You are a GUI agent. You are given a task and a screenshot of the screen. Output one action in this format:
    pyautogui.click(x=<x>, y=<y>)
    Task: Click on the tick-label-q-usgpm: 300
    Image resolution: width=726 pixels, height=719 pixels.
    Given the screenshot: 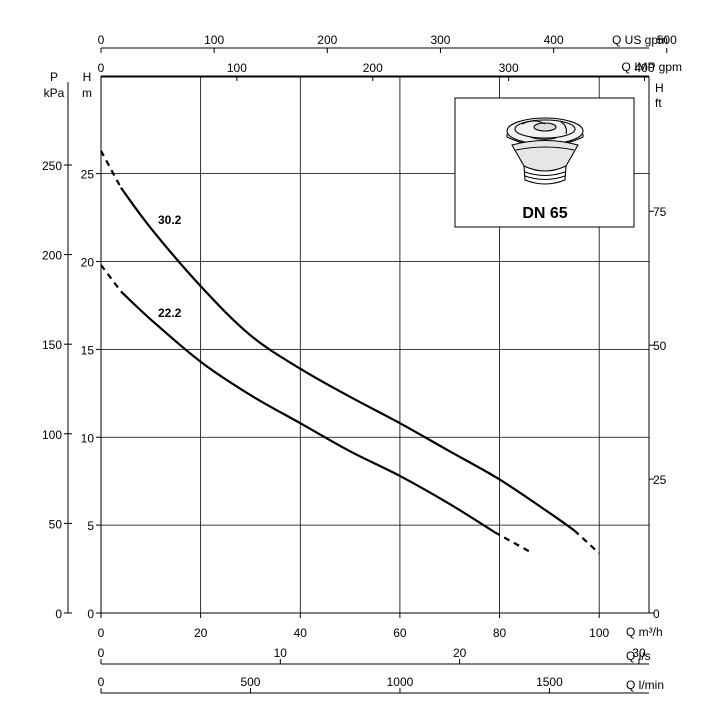 What is the action you would take?
    pyautogui.click(x=440, y=40)
    